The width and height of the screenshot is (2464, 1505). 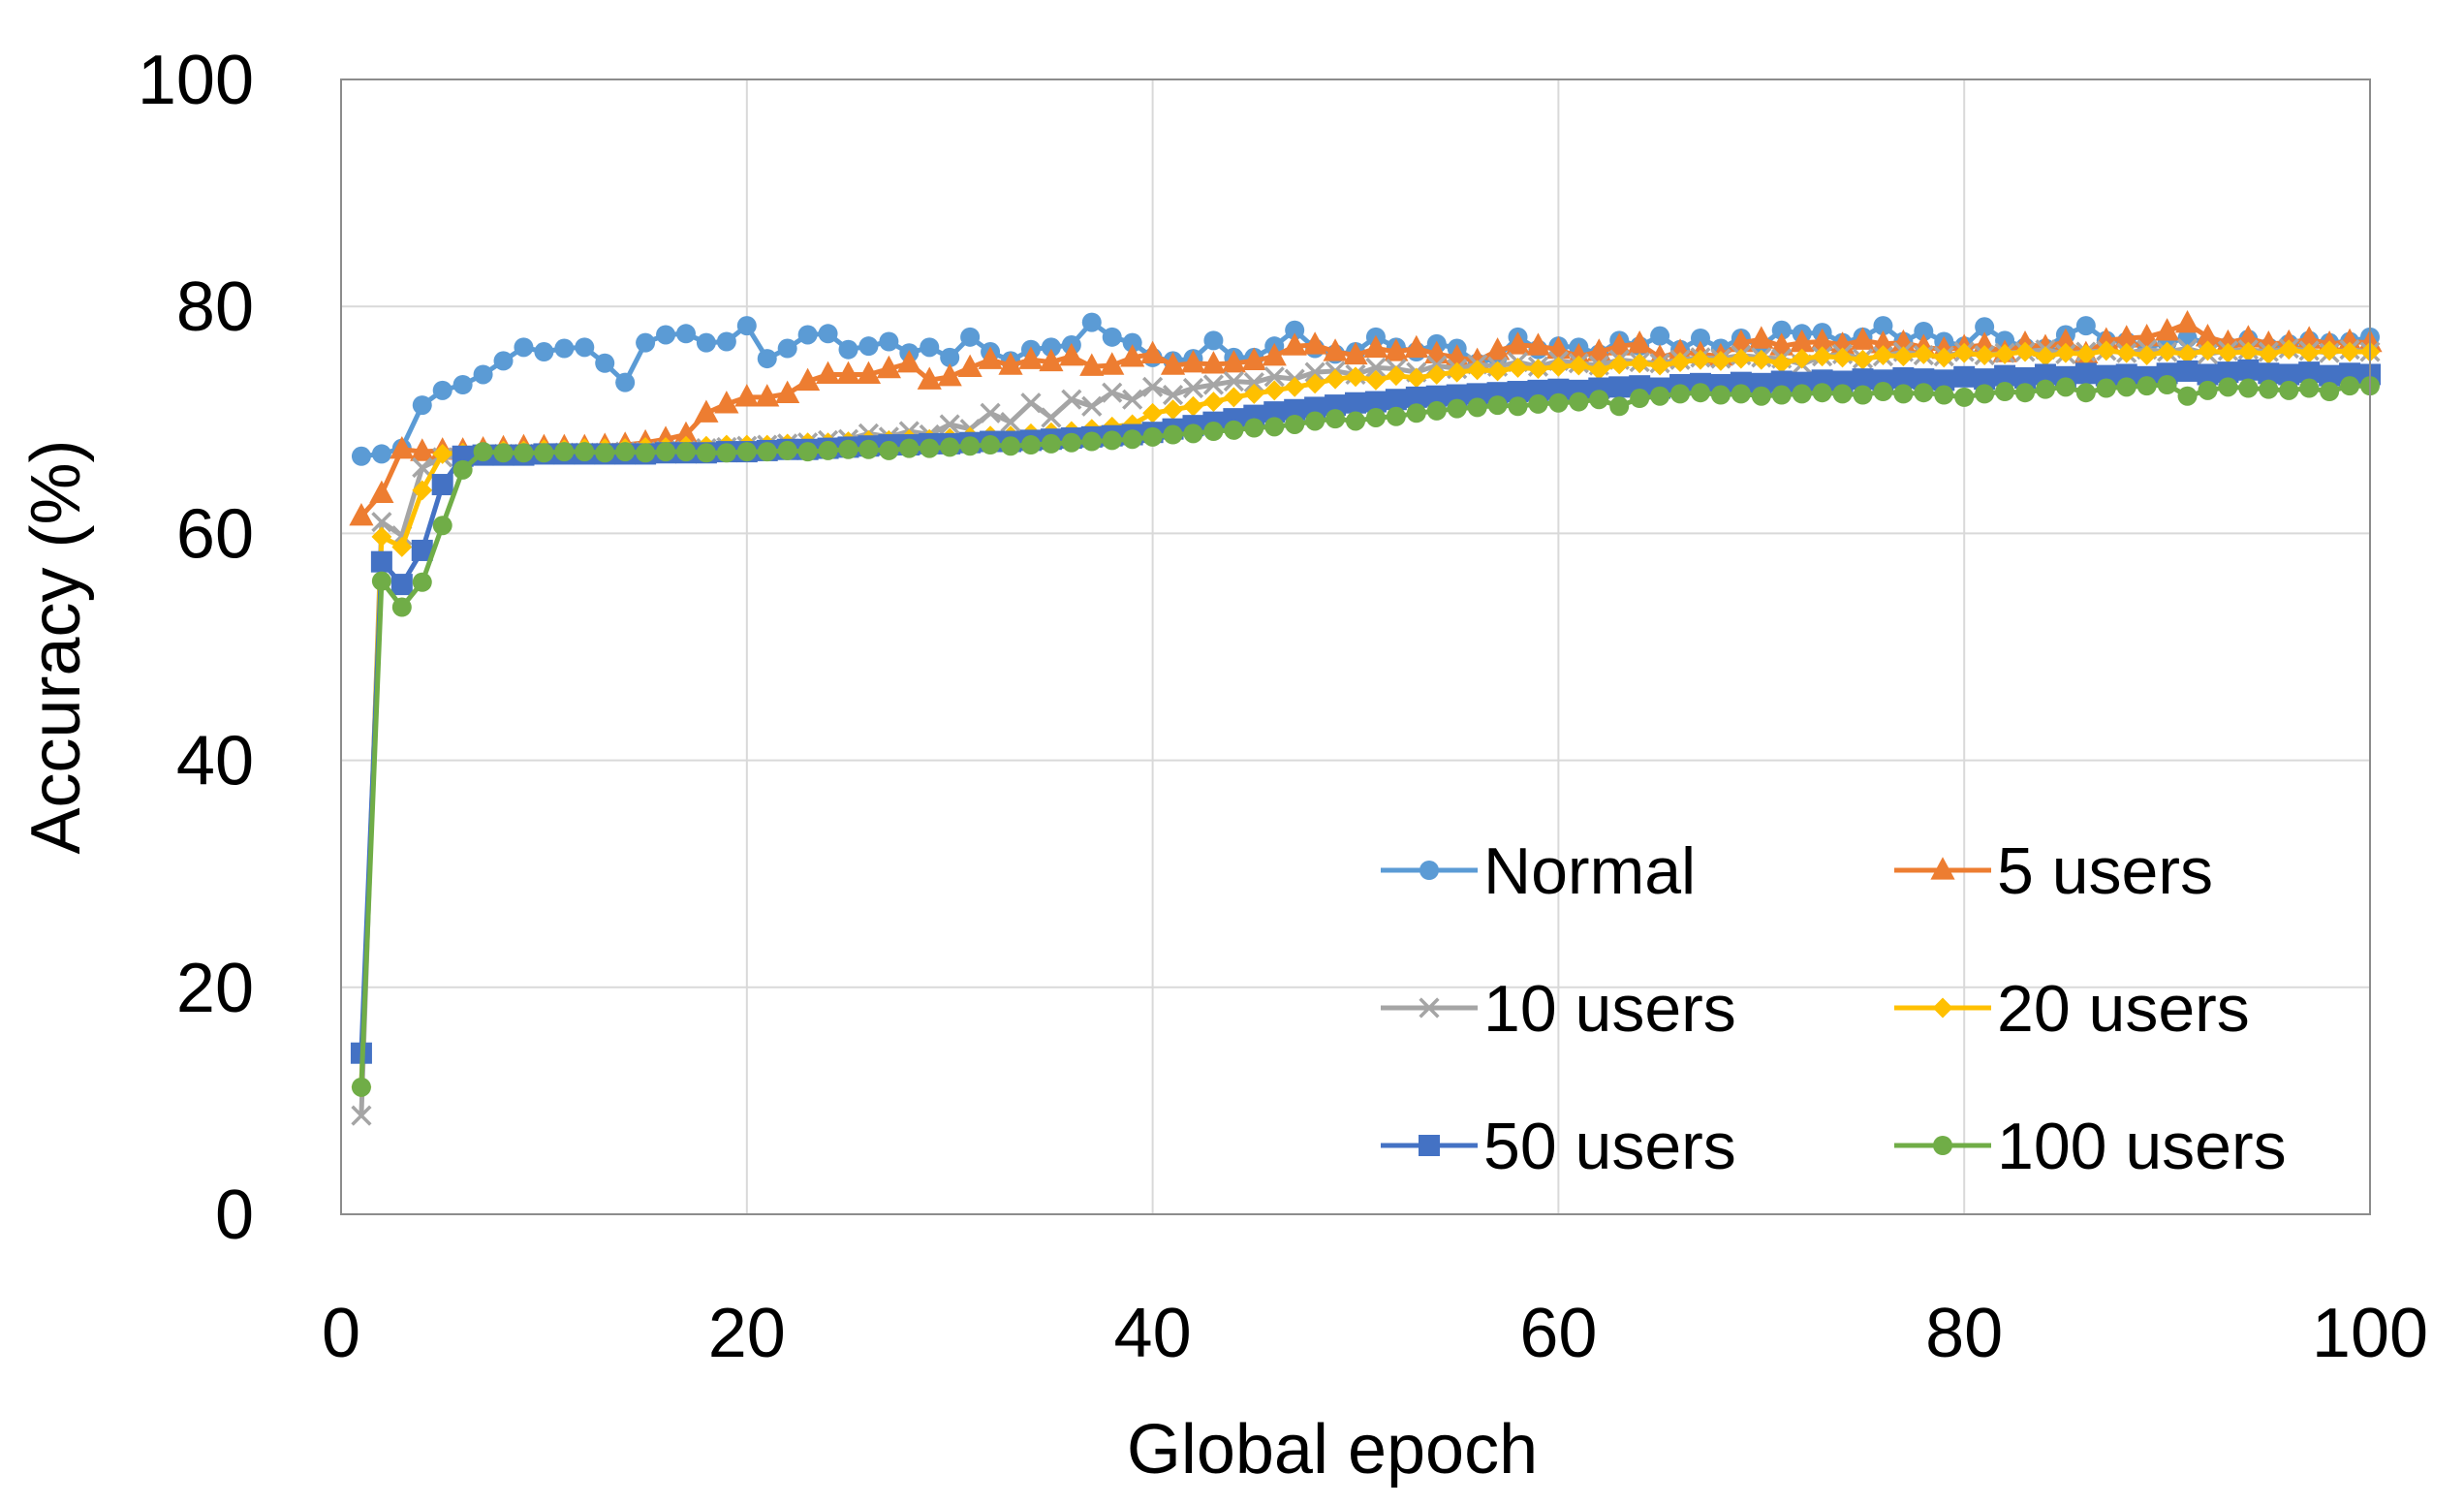 What do you see at coordinates (2370, 1334) in the screenshot?
I see `x-tick-label: 100` at bounding box center [2370, 1334].